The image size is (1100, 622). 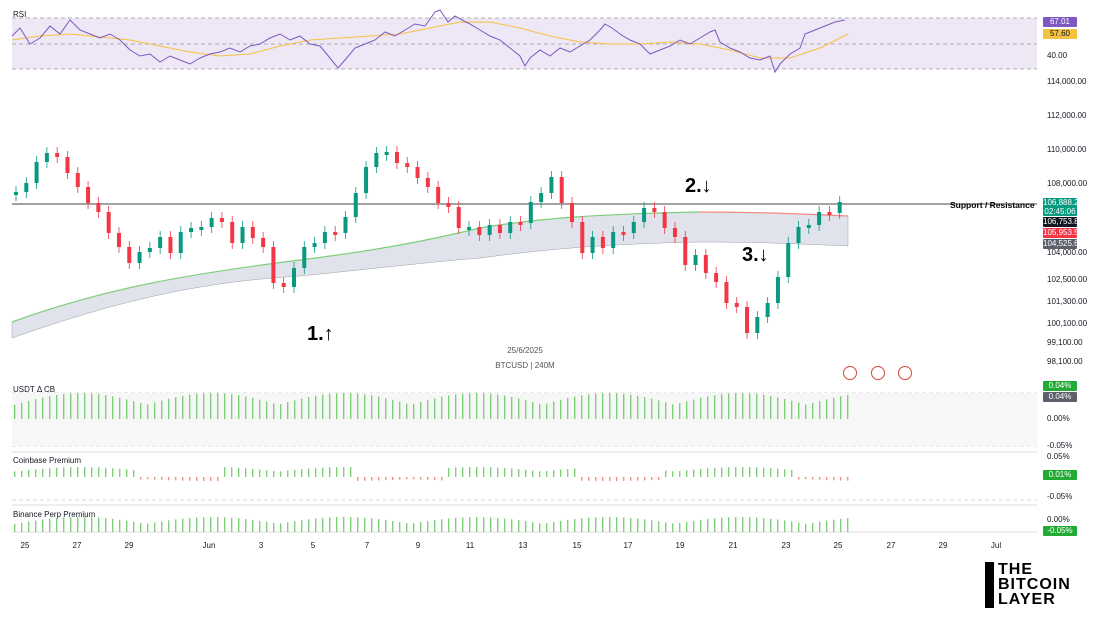 What do you see at coordinates (1063, 222) in the screenshot?
I see `price-badge-b2: 106,753.85` at bounding box center [1063, 222].